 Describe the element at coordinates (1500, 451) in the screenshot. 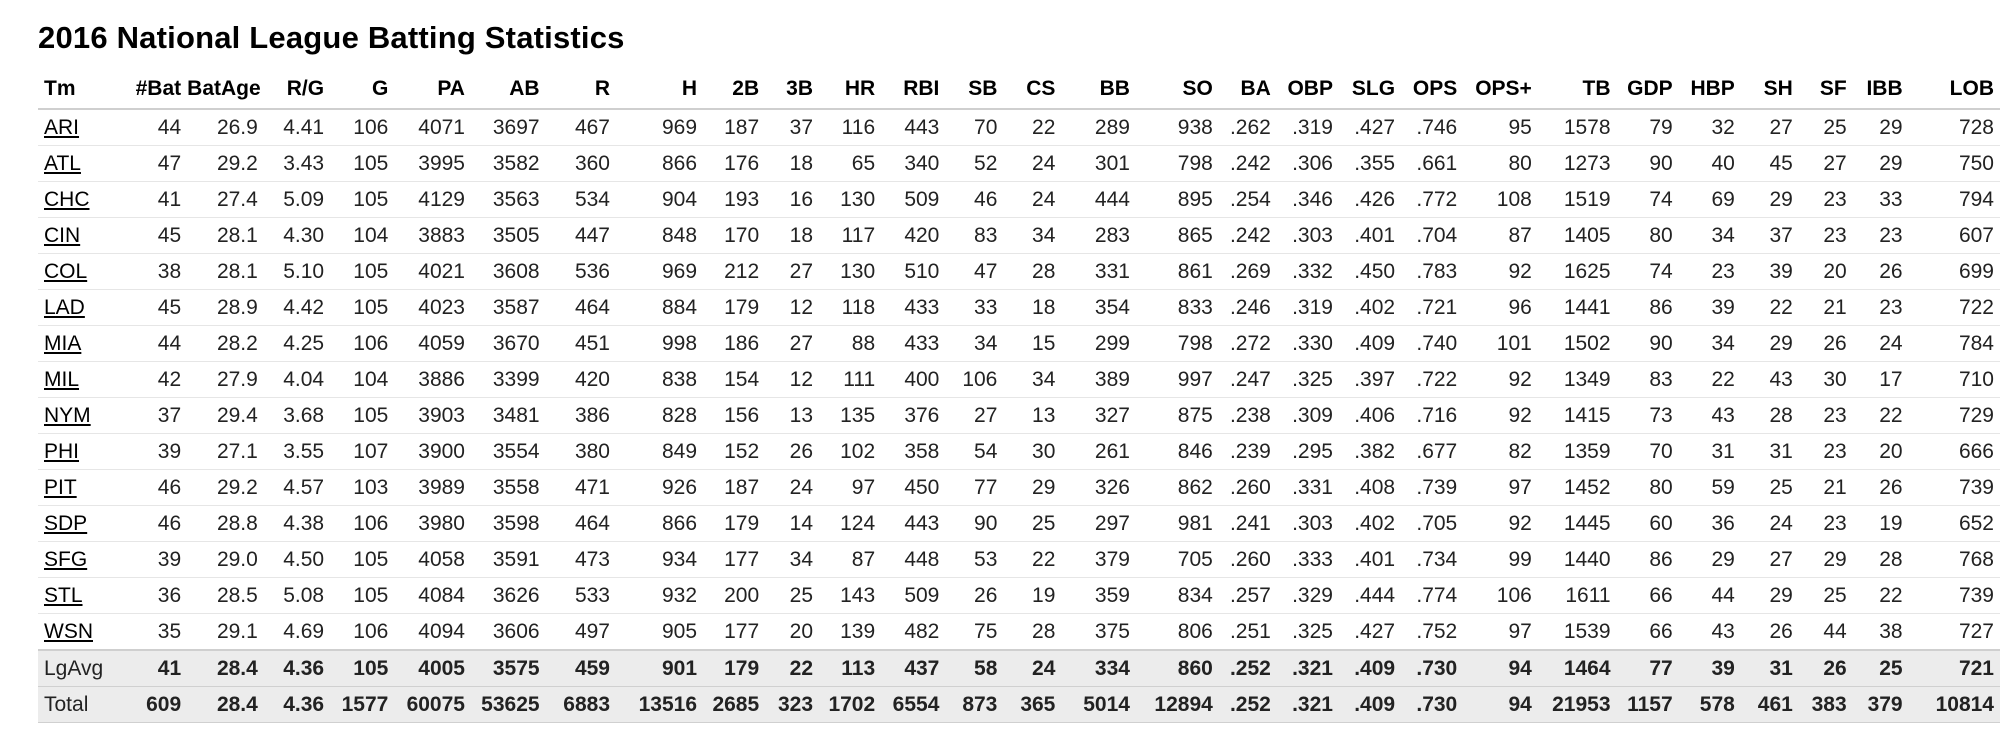

I see `cell-ops-plus: 82` at that location.